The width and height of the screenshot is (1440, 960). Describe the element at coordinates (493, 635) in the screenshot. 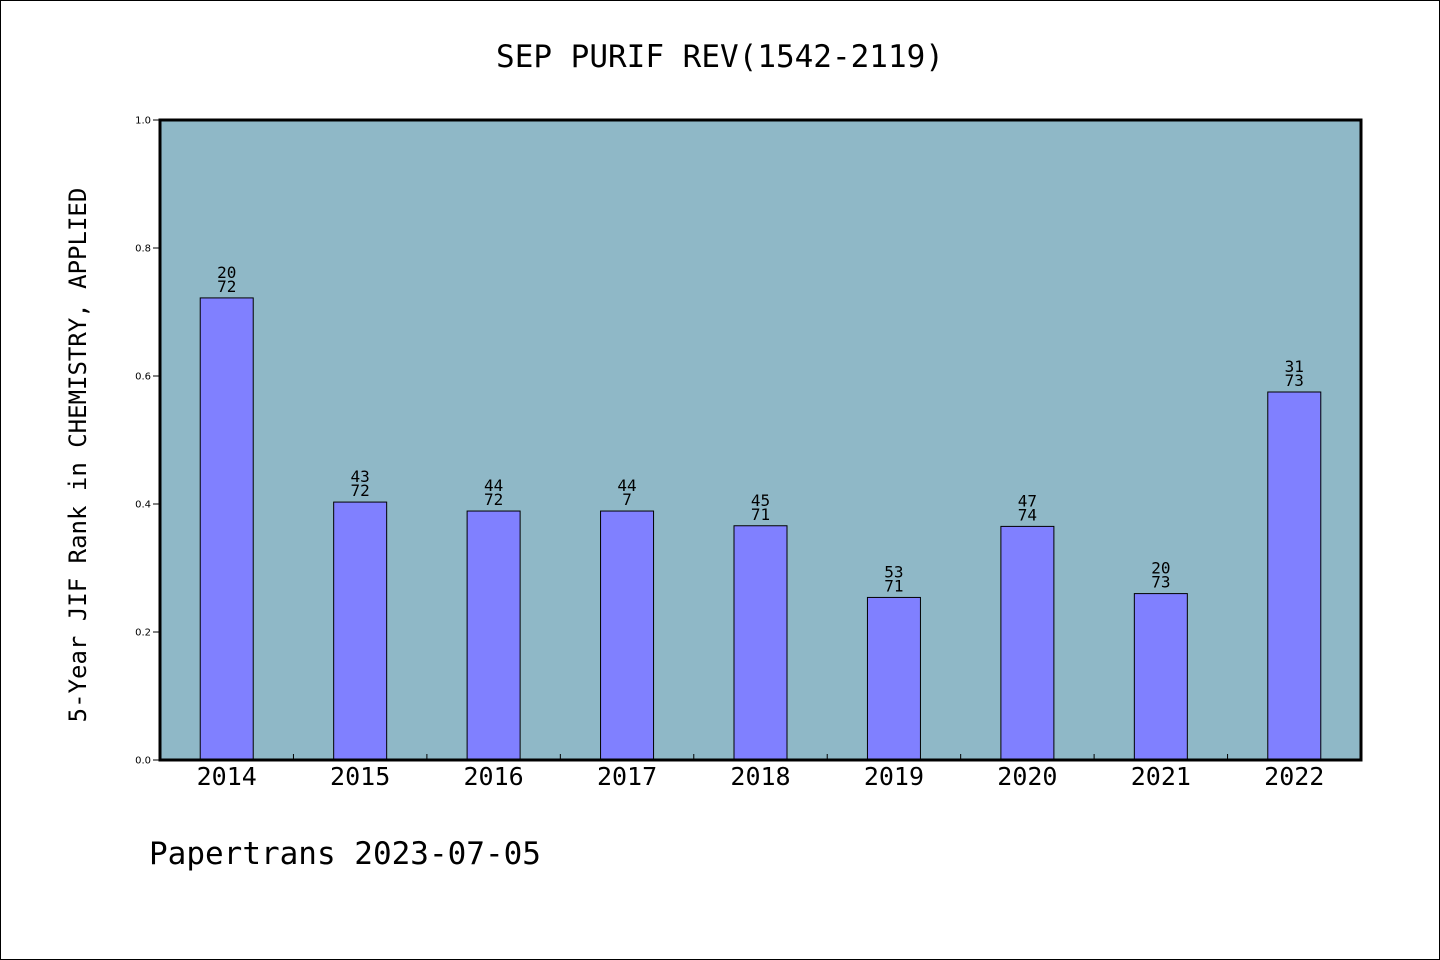

I see `bar-2016` at that location.